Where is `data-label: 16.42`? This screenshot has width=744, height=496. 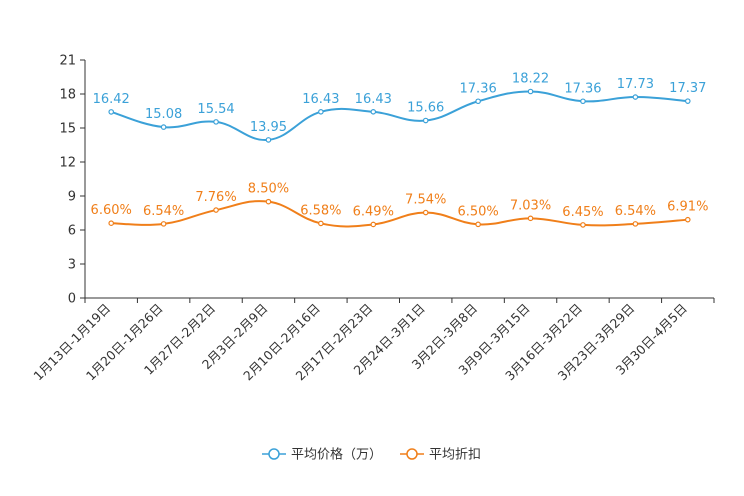 data-label: 16.42 is located at coordinates (111, 99).